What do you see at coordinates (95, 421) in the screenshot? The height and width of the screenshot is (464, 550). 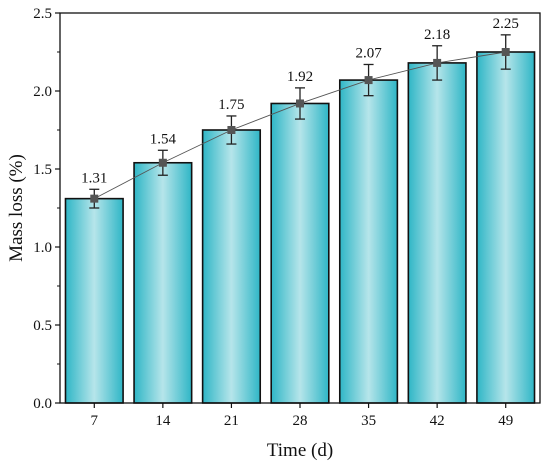 I see `x-tick-label-7: 7` at bounding box center [95, 421].